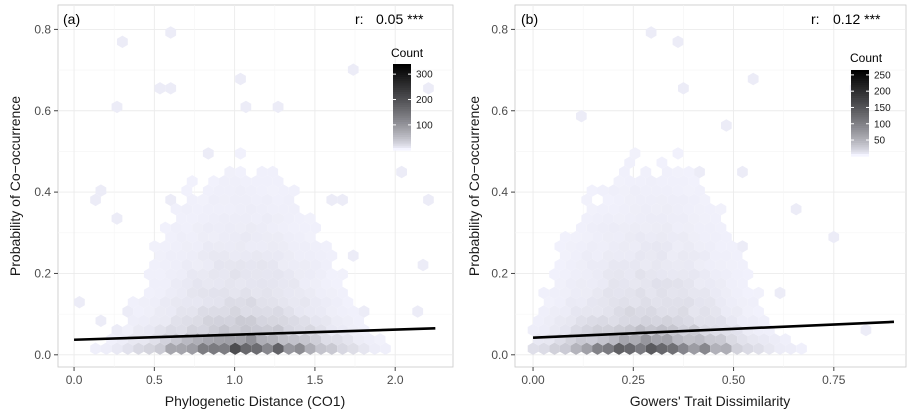  Describe the element at coordinates (400, 19) in the screenshot. I see `stat-value-a: 0.05 ***` at that location.